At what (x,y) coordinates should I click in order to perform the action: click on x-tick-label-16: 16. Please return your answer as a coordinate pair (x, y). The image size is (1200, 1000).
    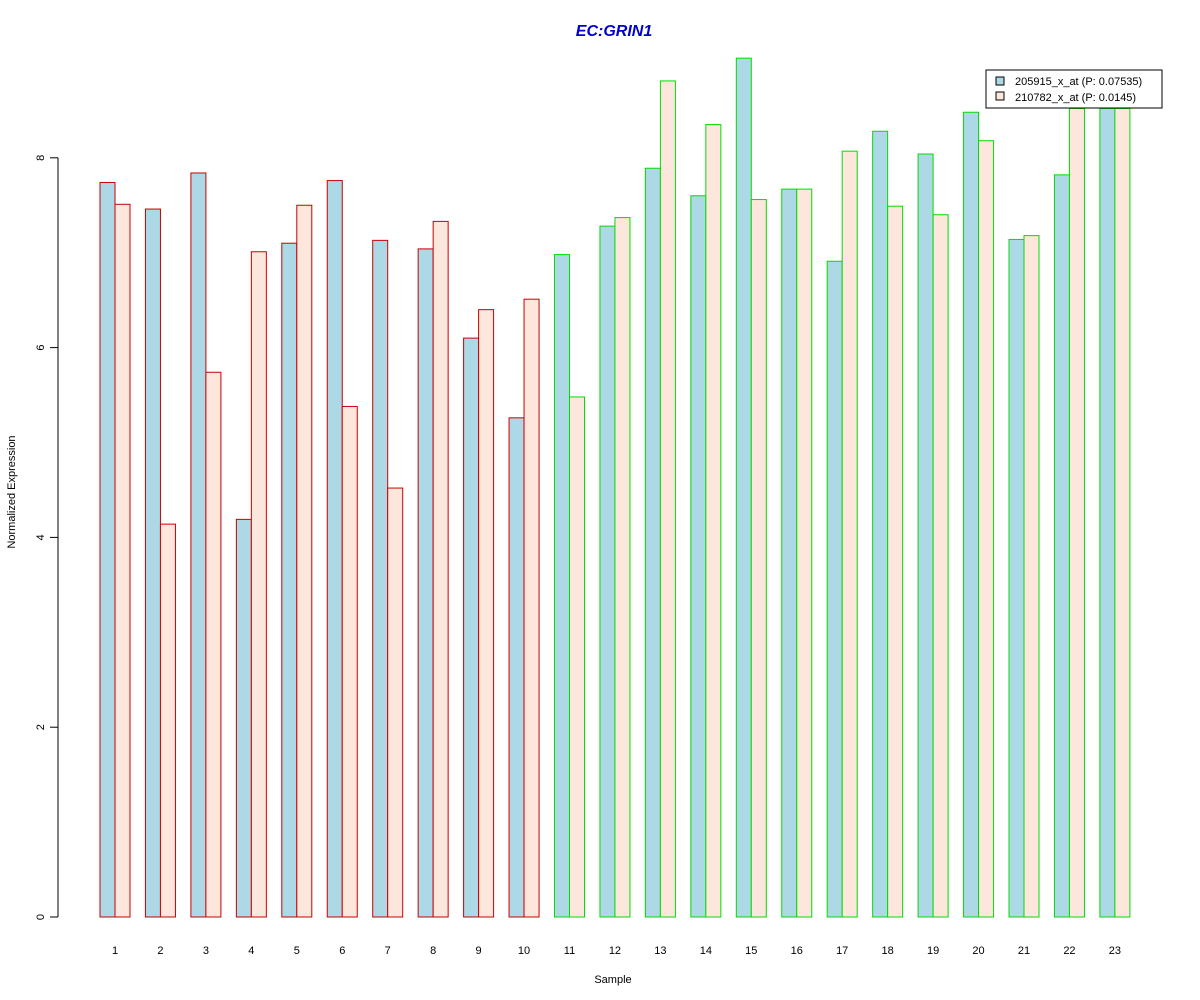
    Looking at the image, I should click on (797, 951).